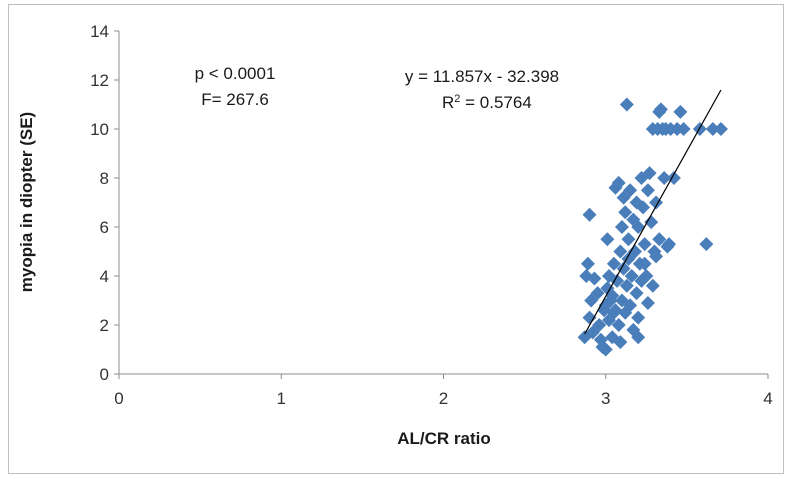 Image resolution: width=789 pixels, height=479 pixels. What do you see at coordinates (495, 102) in the screenshot?
I see `r-squared-value: = 0.5764` at bounding box center [495, 102].